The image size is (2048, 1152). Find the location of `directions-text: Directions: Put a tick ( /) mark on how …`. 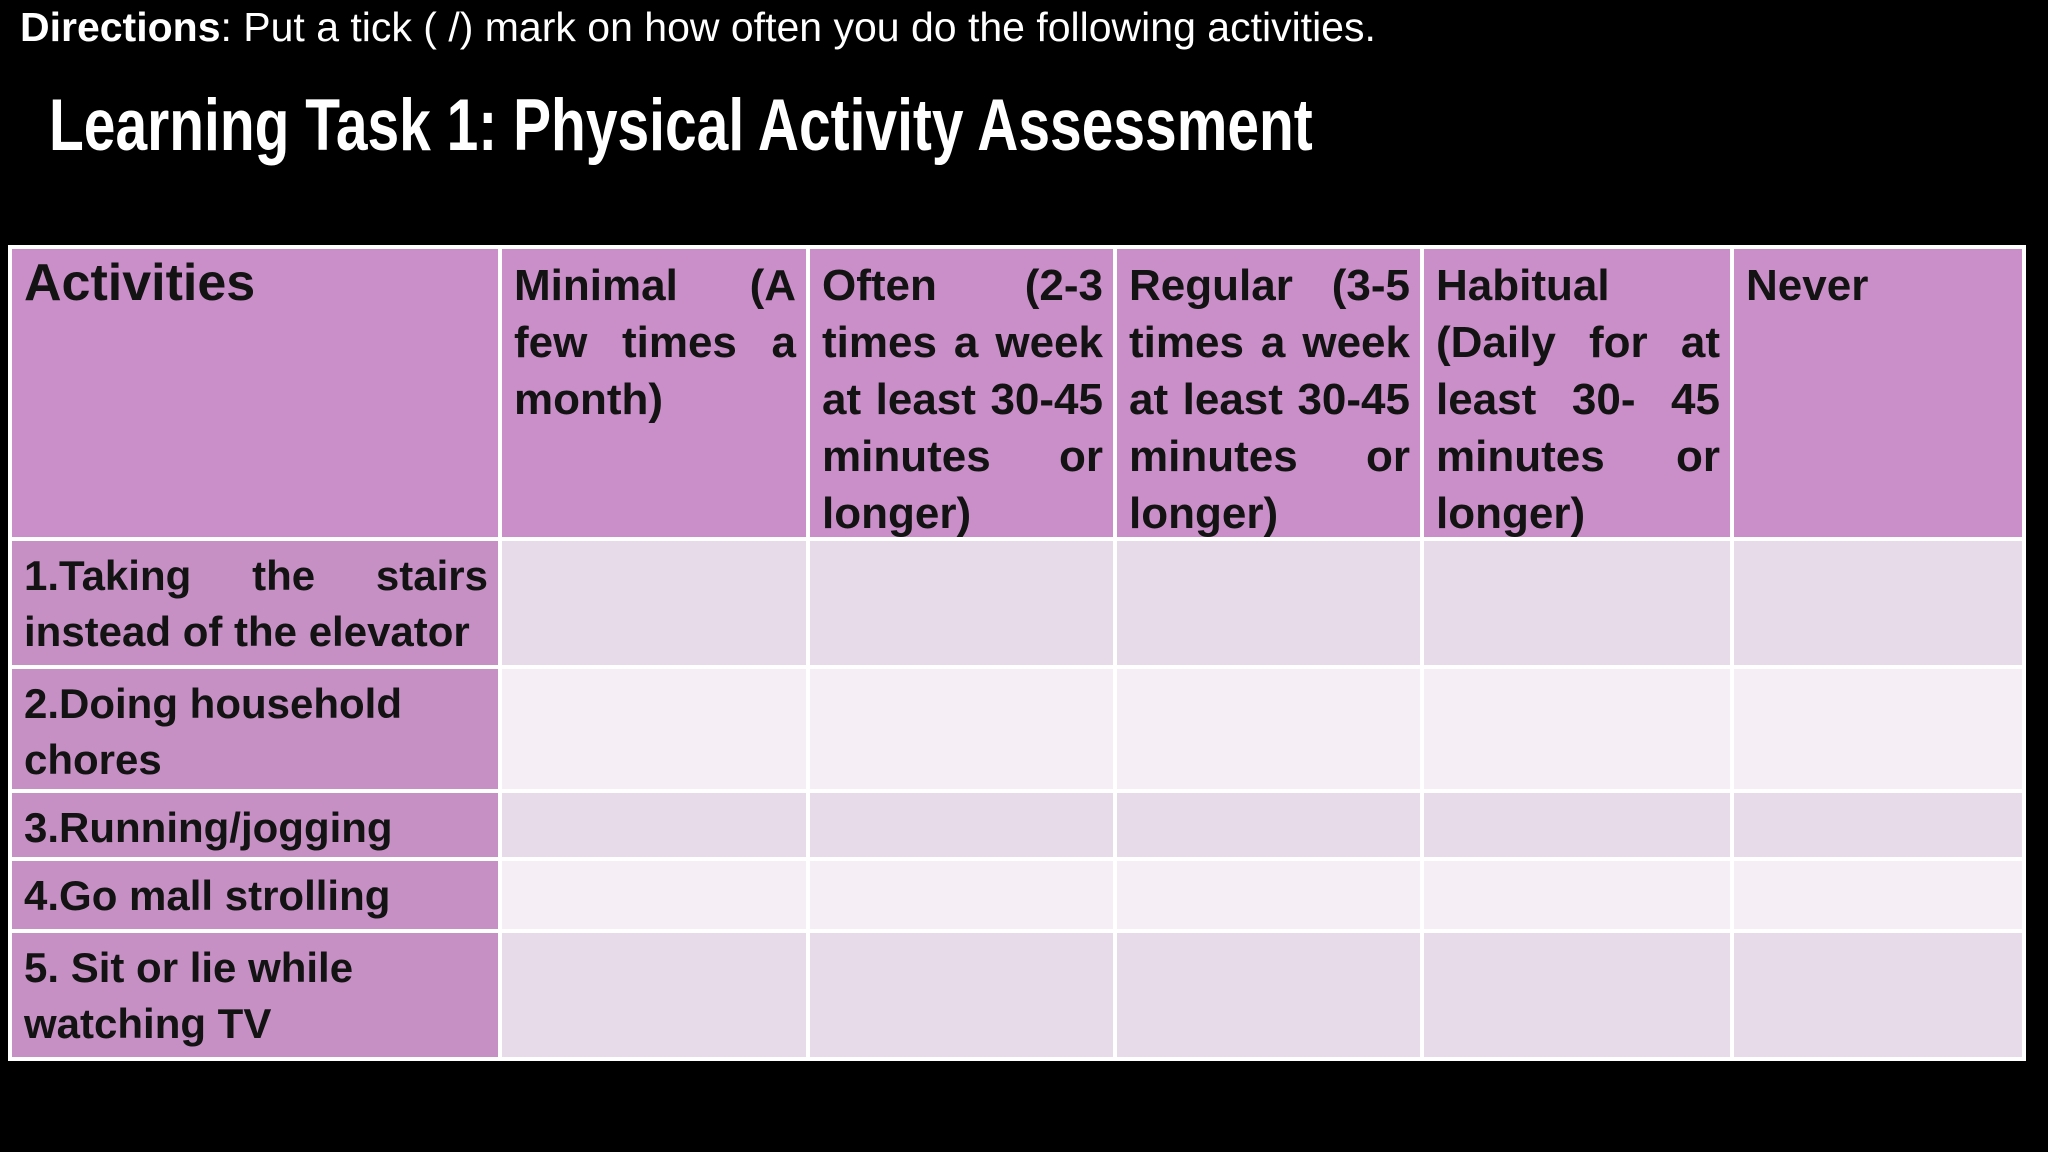

directions-text: Directions: Put a tick ( /) mark on how … is located at coordinates (698, 28).